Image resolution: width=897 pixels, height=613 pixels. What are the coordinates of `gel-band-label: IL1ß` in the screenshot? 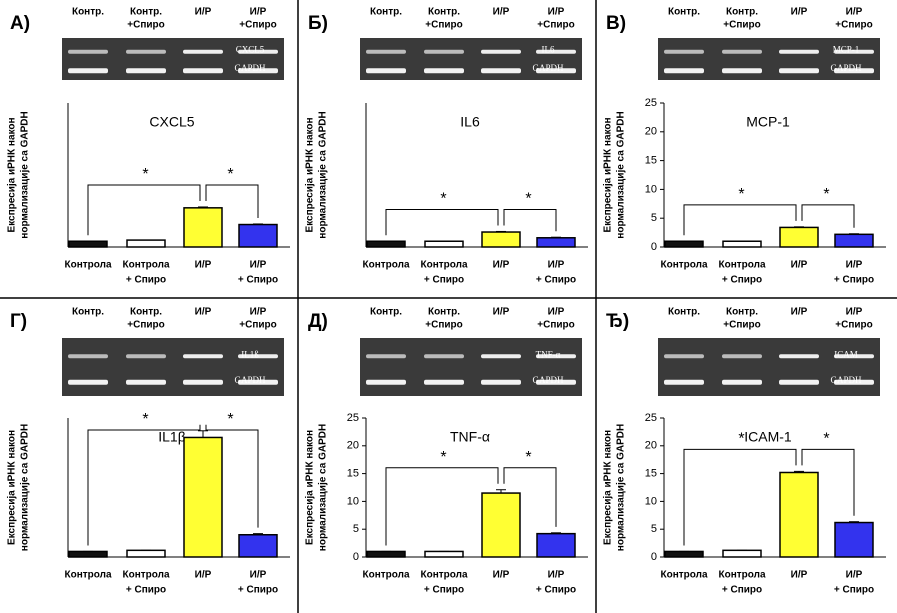 It's located at (250, 354).